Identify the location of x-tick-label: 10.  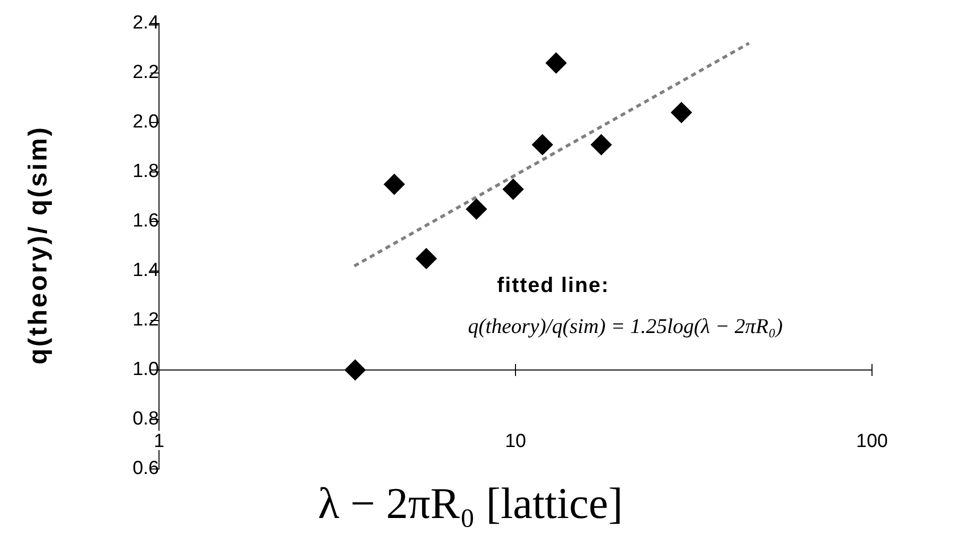
(515, 441).